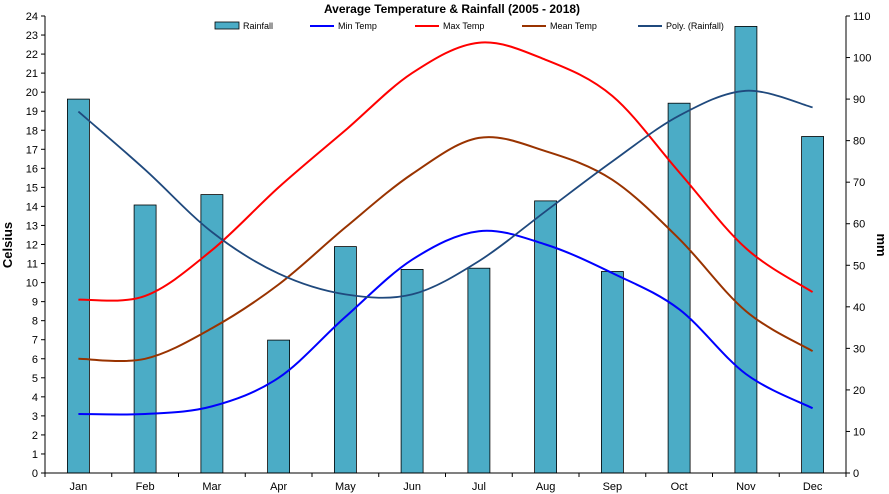  Describe the element at coordinates (32, 169) in the screenshot. I see `y-tick-label-left: 16` at that location.